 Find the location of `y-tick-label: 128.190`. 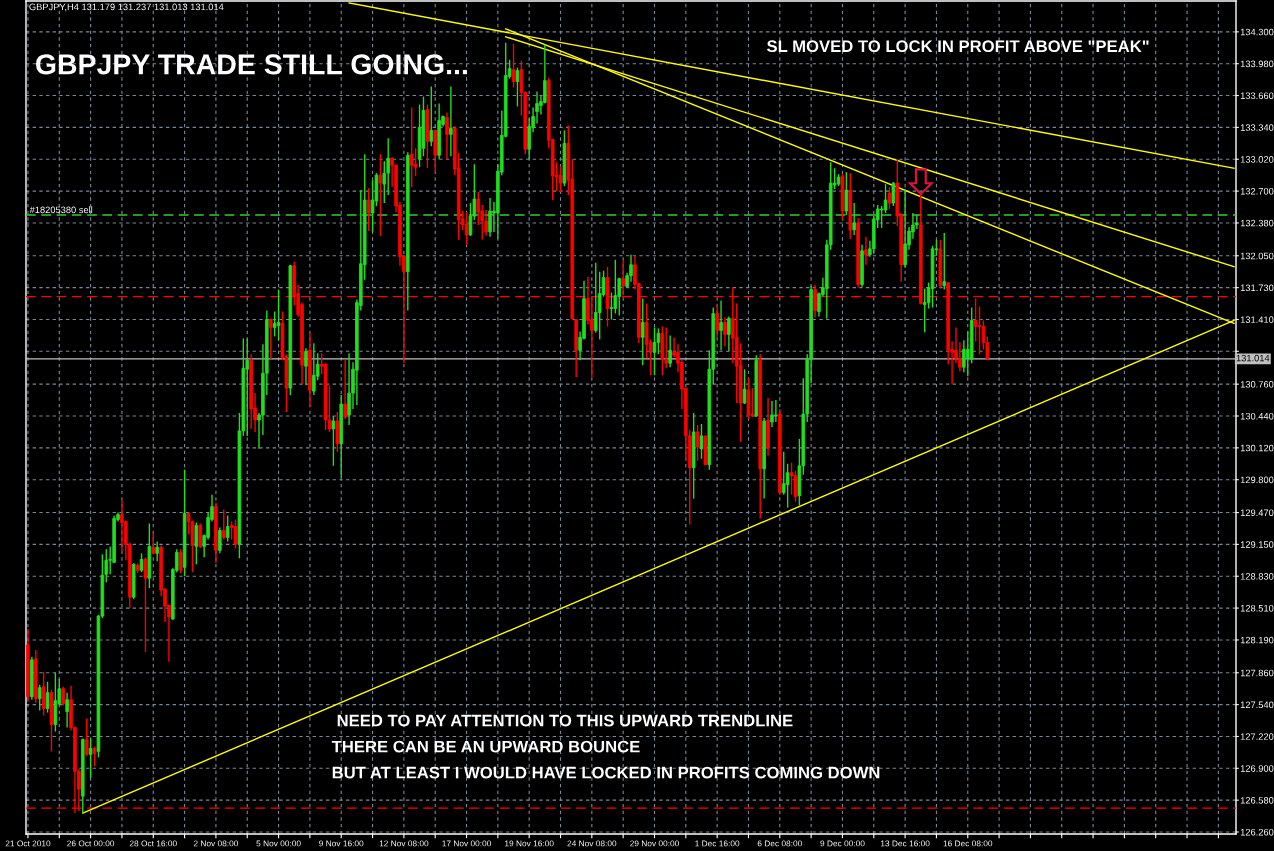

y-tick-label: 128.190 is located at coordinates (1257, 640).